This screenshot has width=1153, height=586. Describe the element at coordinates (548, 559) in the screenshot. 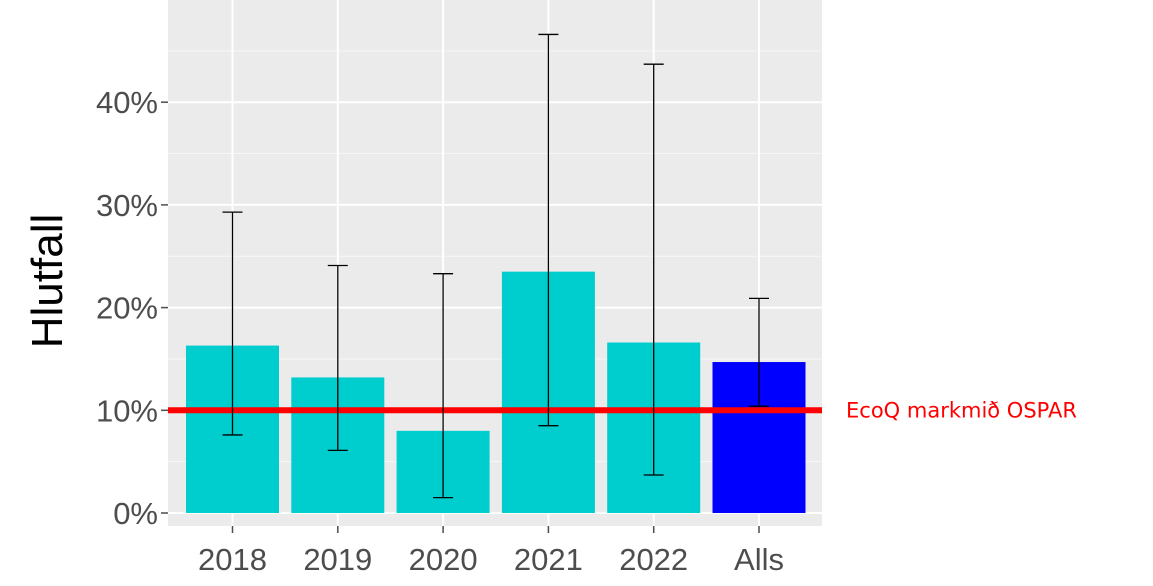

I see `x-tick-label: 2021` at that location.